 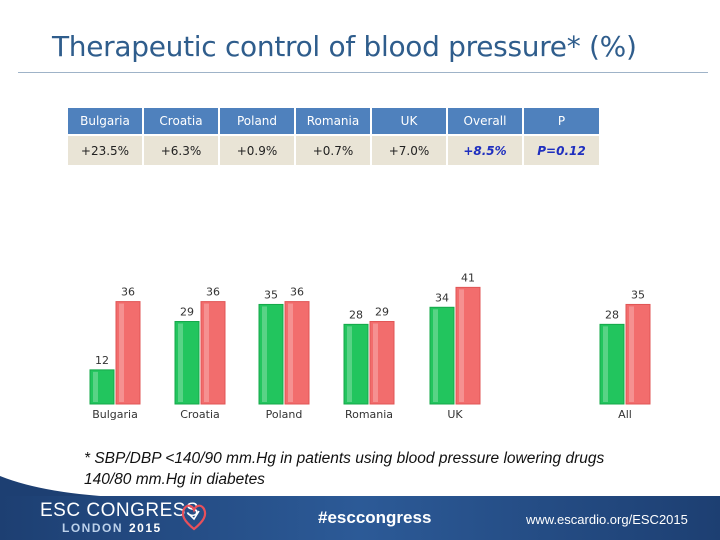 I want to click on website-link: www.escardio.org/ESC2015, so click(x=607, y=519).